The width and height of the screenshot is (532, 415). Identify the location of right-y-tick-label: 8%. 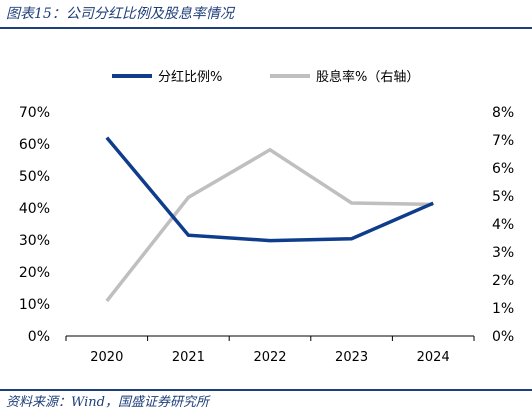
(503, 113).